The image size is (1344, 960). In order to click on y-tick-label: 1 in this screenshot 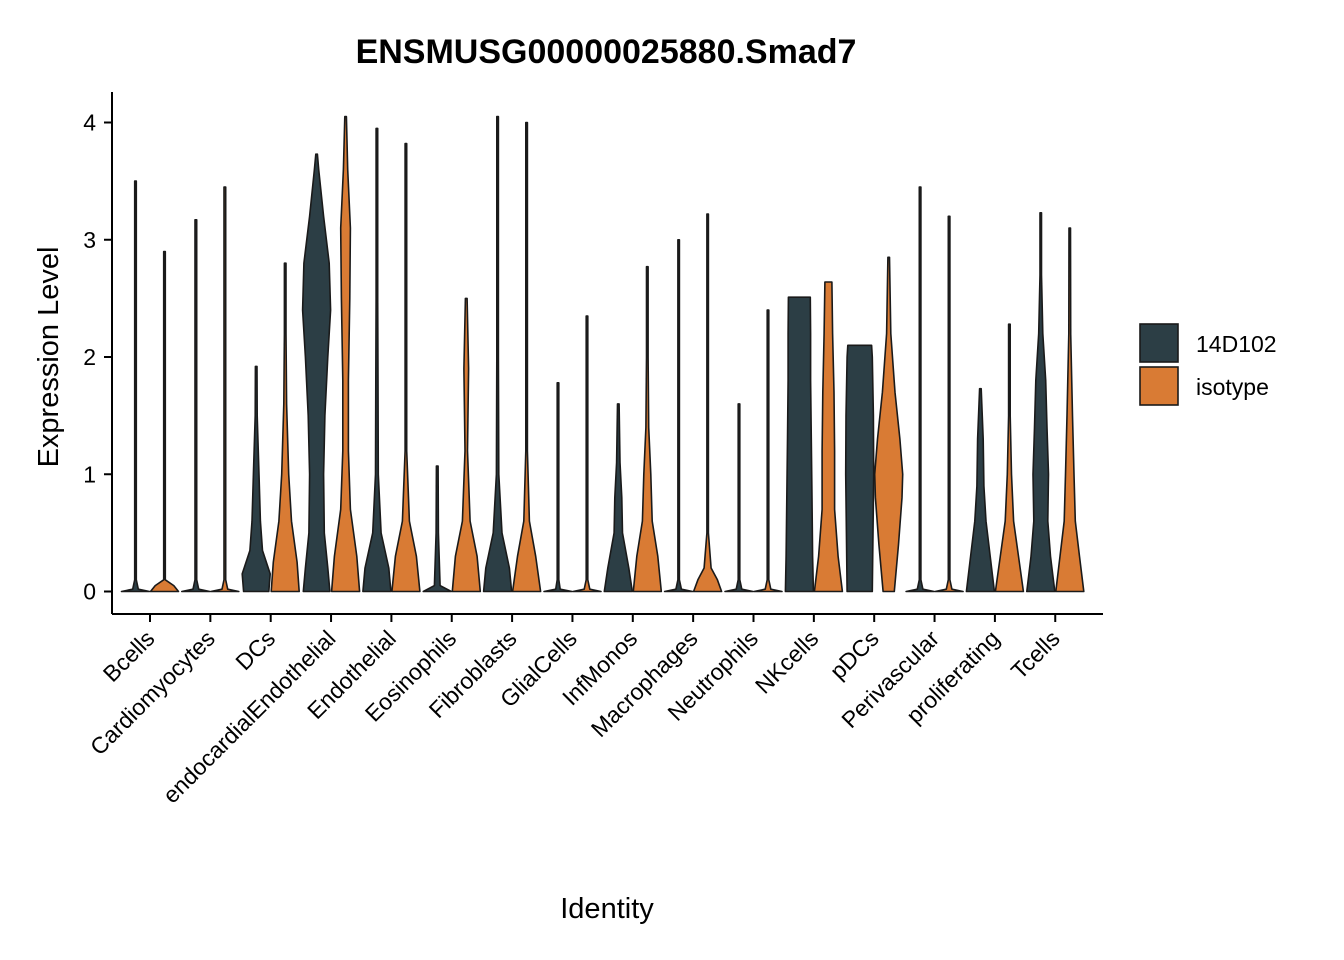, I will do `click(89, 474)`.